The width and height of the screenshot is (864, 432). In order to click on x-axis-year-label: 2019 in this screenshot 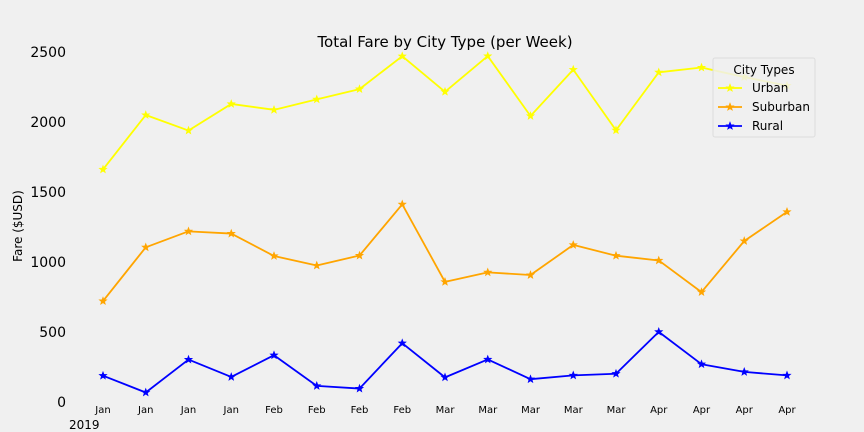, I will do `click(84, 425)`.